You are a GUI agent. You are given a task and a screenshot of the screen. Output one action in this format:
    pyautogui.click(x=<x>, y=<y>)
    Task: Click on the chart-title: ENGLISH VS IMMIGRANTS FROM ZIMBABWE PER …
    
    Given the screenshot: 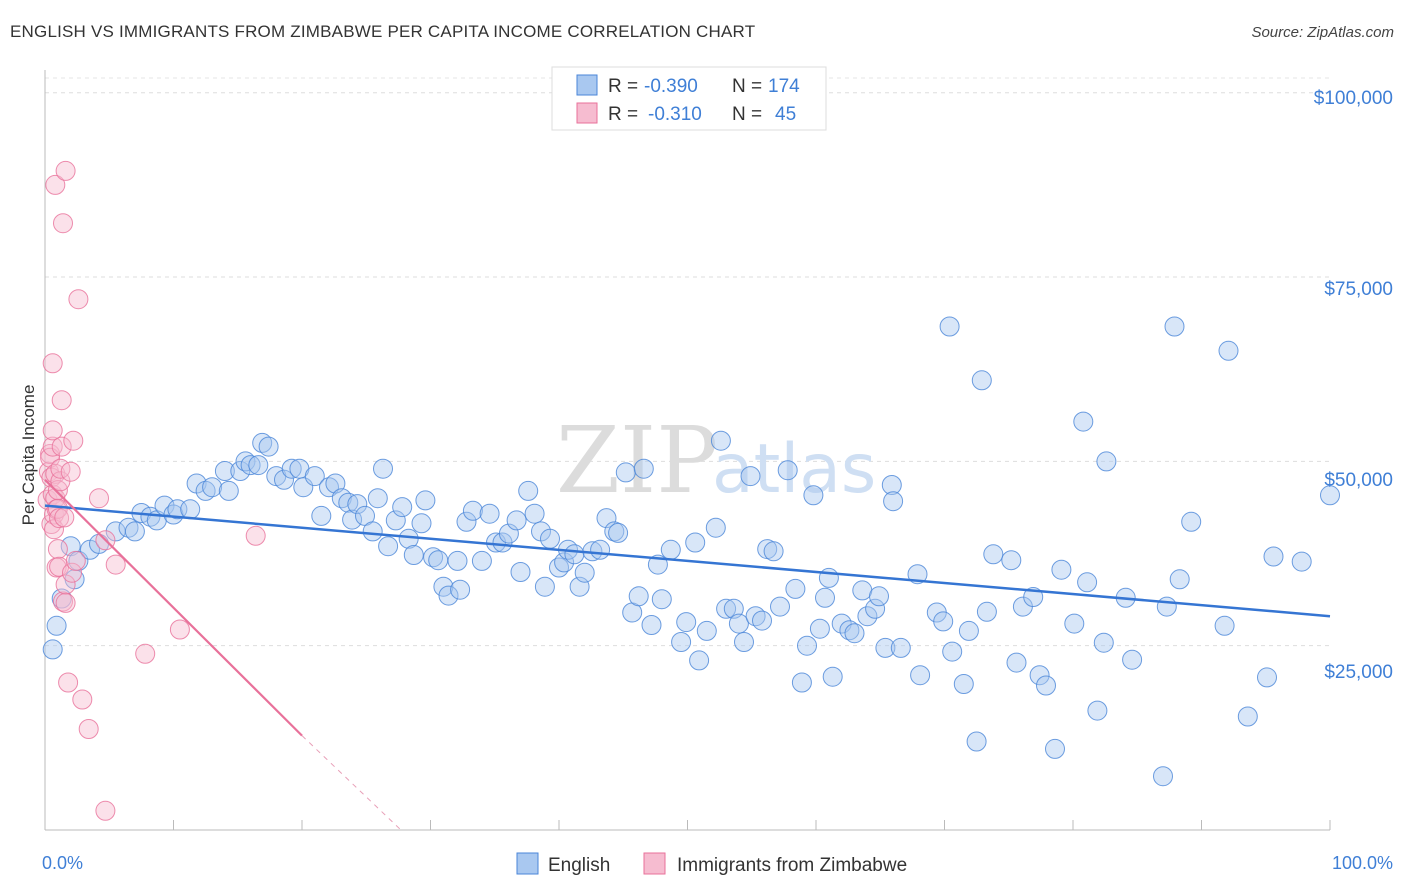 What is the action you would take?
    pyautogui.click(x=383, y=31)
    